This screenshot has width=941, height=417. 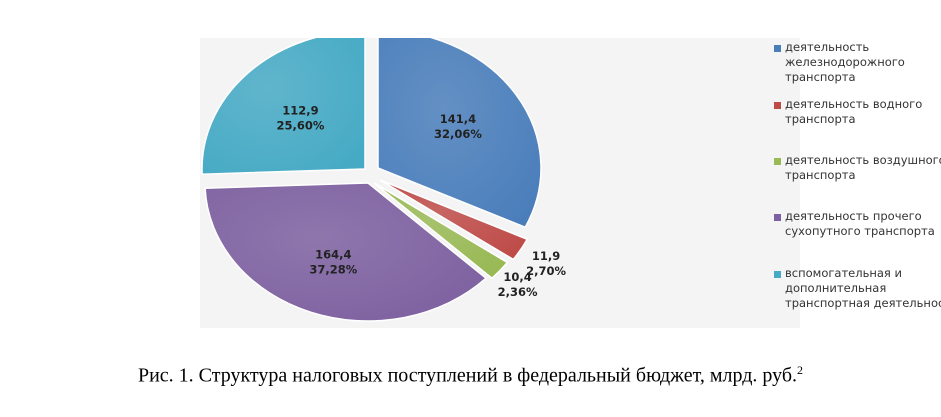 What do you see at coordinates (518, 292) in the screenshot?
I see `slice-percent-label: 2,36%` at bounding box center [518, 292].